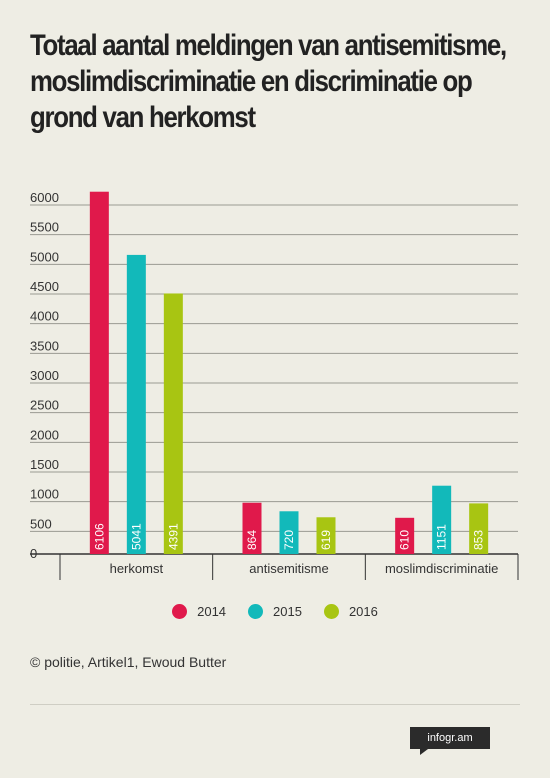 The width and height of the screenshot is (550, 778). Describe the element at coordinates (41, 523) in the screenshot. I see `y-tick-label: 500` at that location.